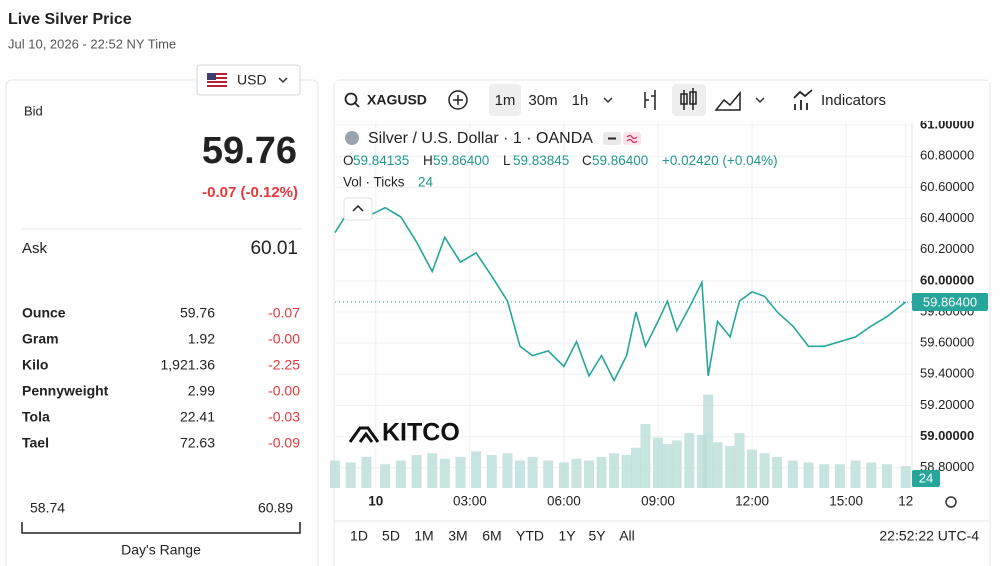 The height and width of the screenshot is (566, 1000). I want to click on range-button: 1Y, so click(567, 536).